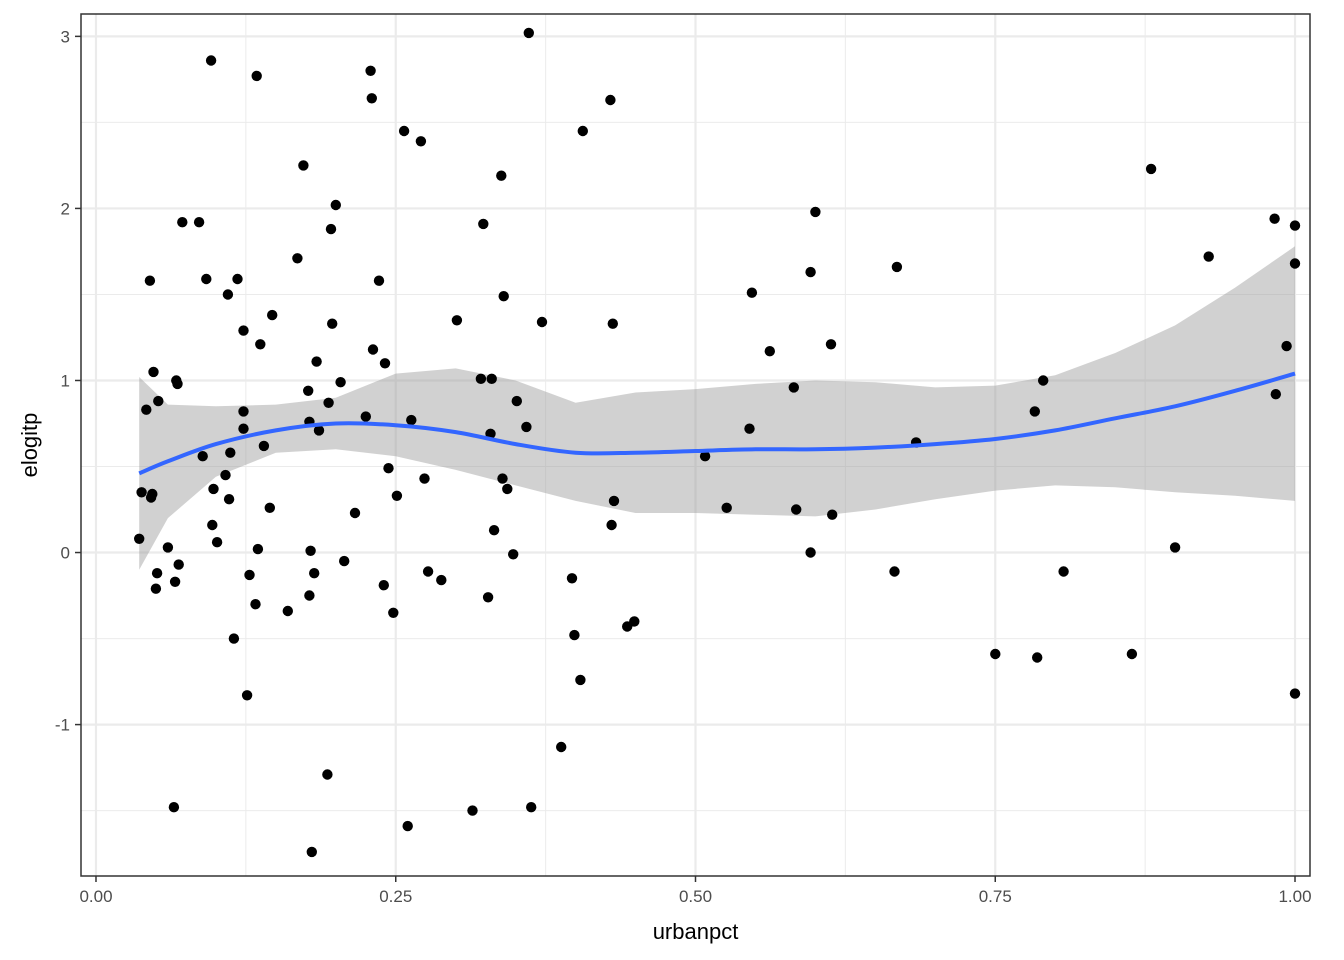 This screenshot has width=1344, height=960. I want to click on y-tick-label: 2, so click(65, 208).